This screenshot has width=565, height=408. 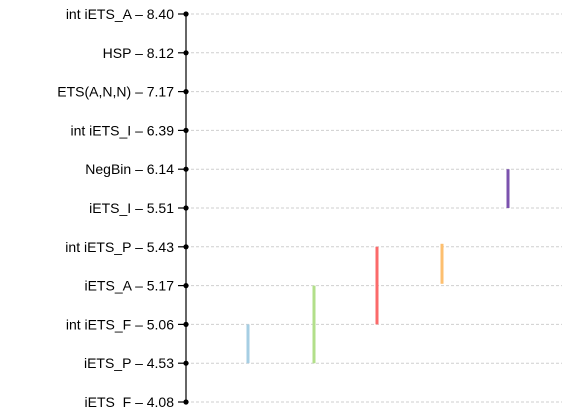 What do you see at coordinates (120, 324) in the screenshot?
I see `method-label: int iETS_F – 5.06` at bounding box center [120, 324].